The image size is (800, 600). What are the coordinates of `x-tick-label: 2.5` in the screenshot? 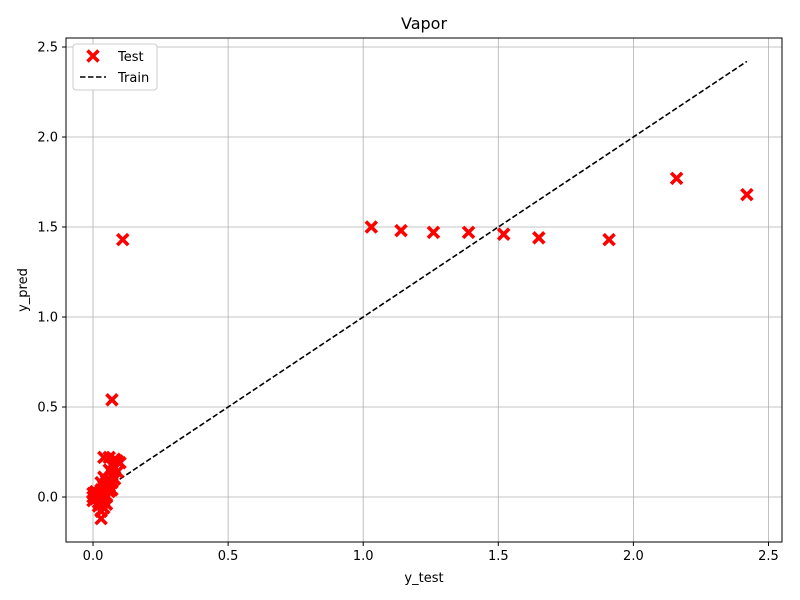 It's located at (768, 556).